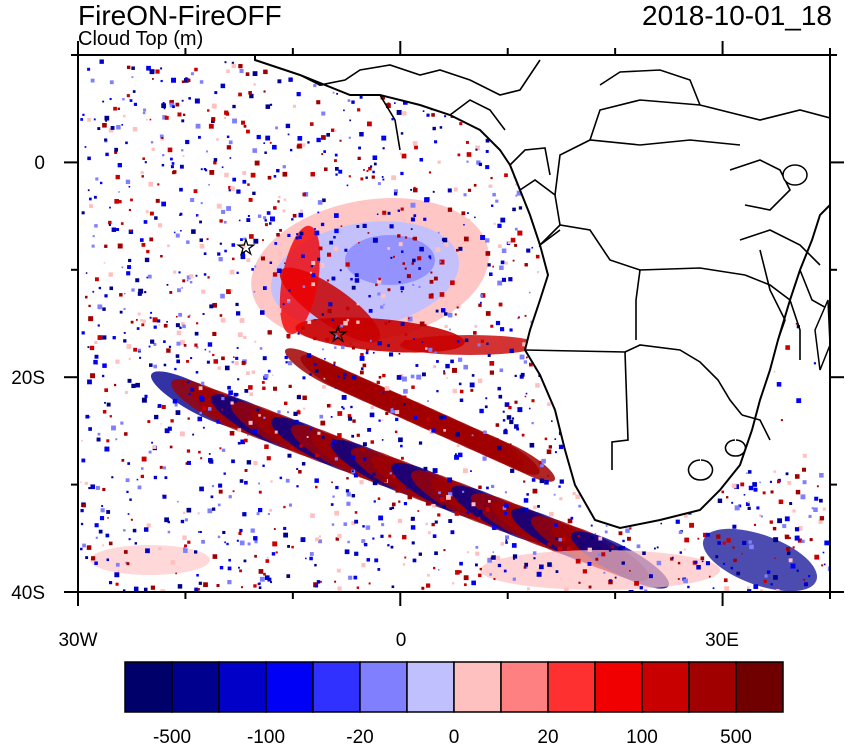 Image resolution: width=850 pixels, height=747 pixels. I want to click on colorbar-swatch, so click(618, 687).